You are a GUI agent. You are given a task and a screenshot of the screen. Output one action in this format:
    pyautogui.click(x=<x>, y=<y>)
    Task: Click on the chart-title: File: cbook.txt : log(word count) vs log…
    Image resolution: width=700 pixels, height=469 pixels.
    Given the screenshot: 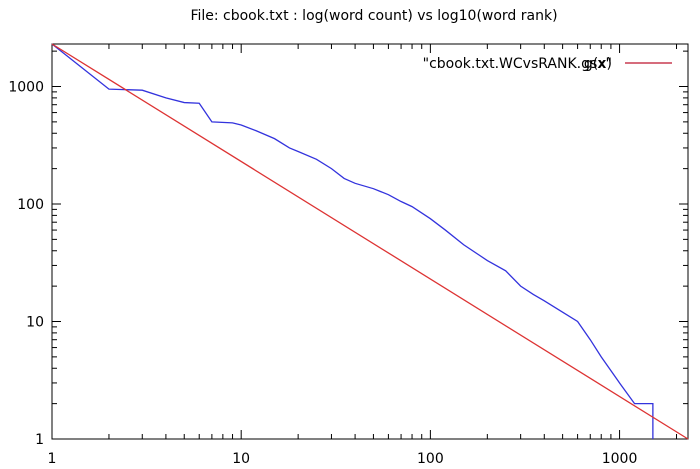 What is the action you would take?
    pyautogui.click(x=373, y=16)
    